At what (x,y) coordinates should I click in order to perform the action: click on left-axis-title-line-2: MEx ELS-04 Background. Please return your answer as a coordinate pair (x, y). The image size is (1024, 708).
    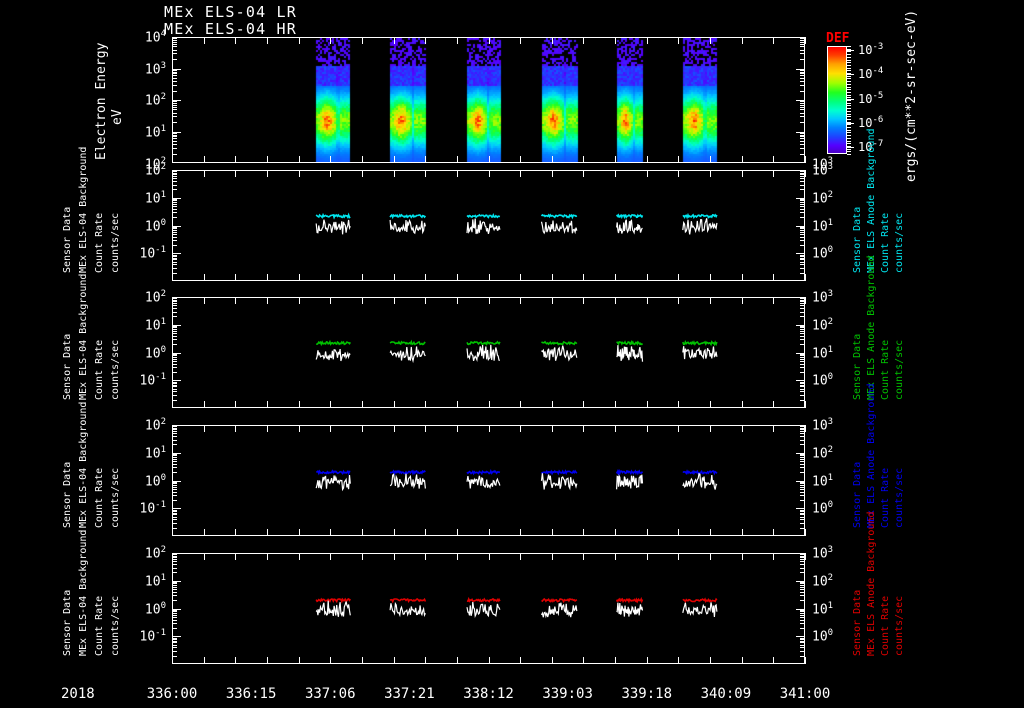
    Looking at the image, I should click on (83, 592).